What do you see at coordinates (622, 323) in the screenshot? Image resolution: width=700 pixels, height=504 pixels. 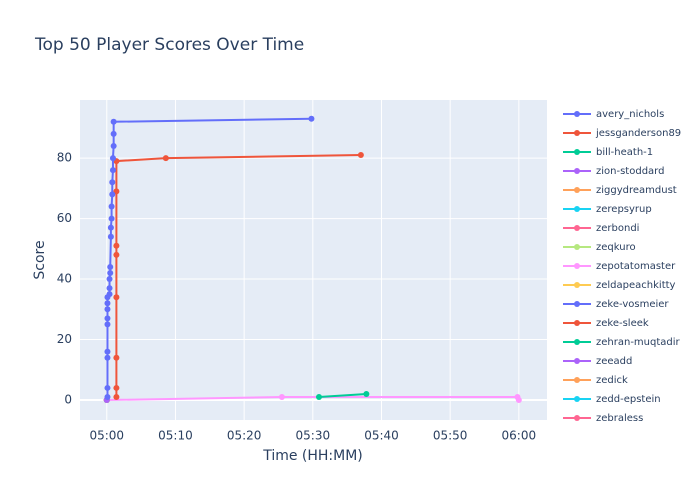 I see `legend-label: zeke-sleek` at bounding box center [622, 323].